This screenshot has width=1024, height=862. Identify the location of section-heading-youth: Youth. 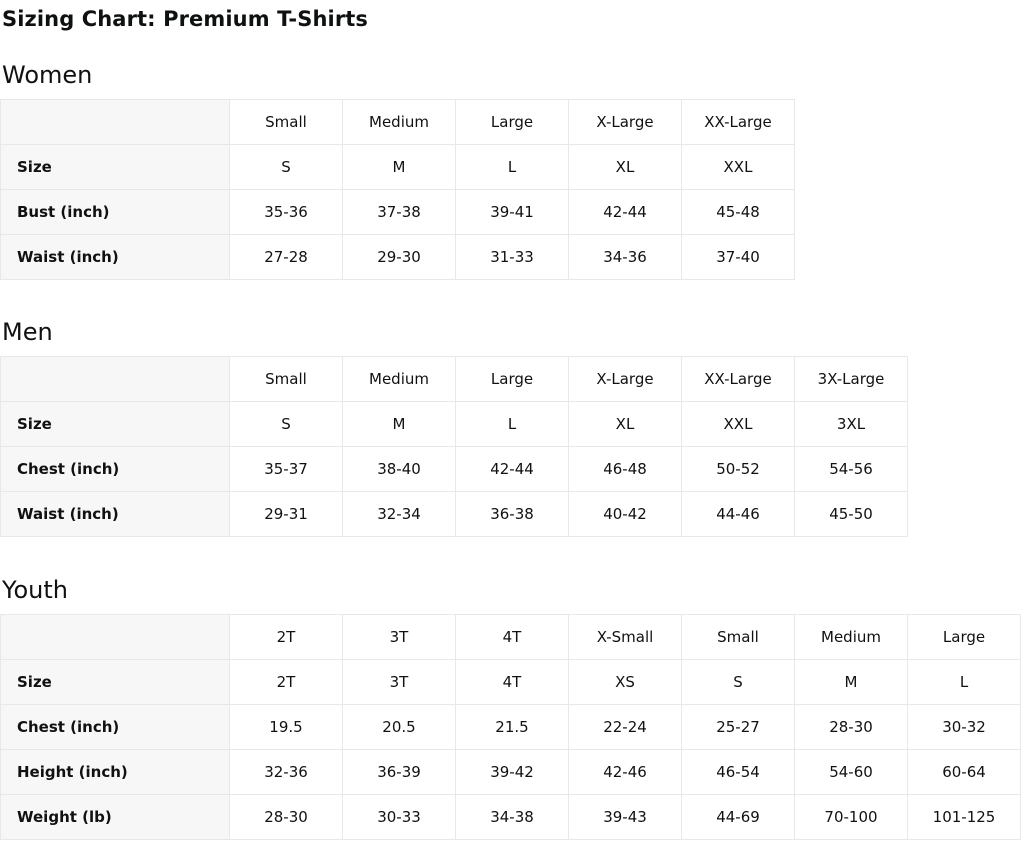
(35, 590).